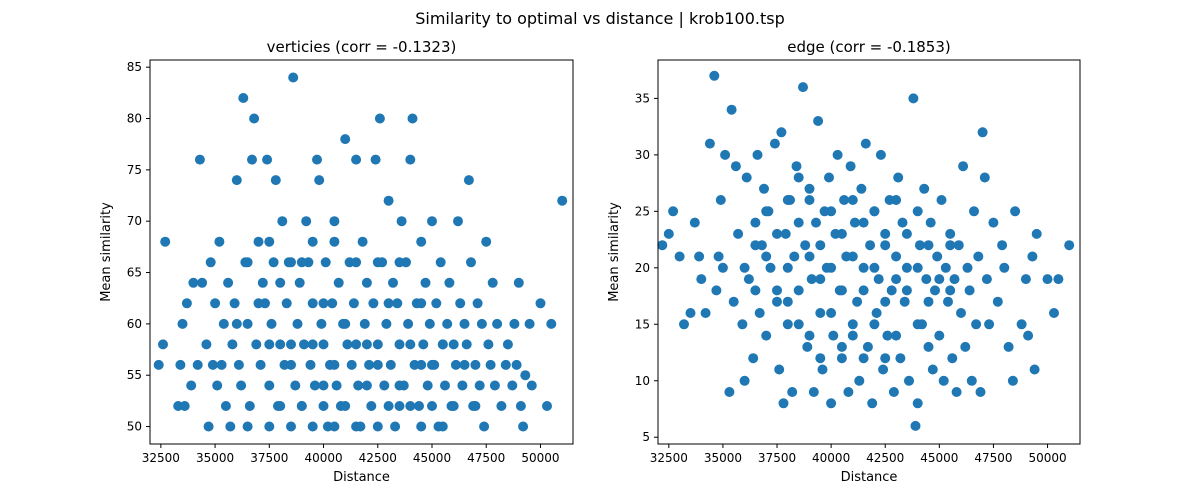  I want to click on y-tick-label: 85, so click(134, 67).